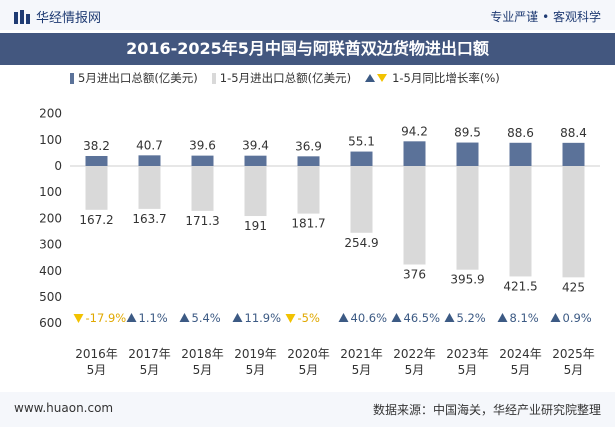  I want to click on cumulative-value-label: 163.7, so click(149, 219).